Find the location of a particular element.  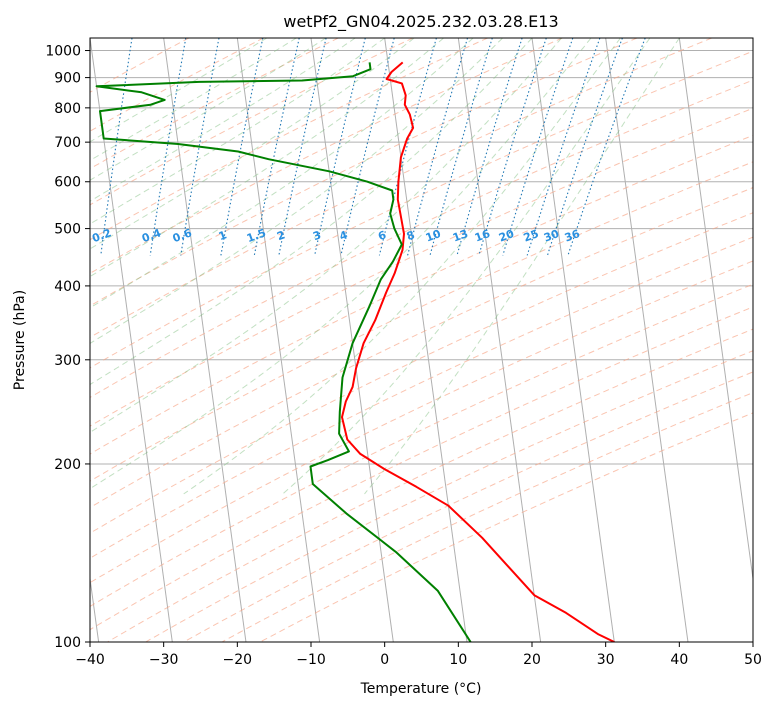

mixing-ratio-label: 0.4 is located at coordinates (151, 235).